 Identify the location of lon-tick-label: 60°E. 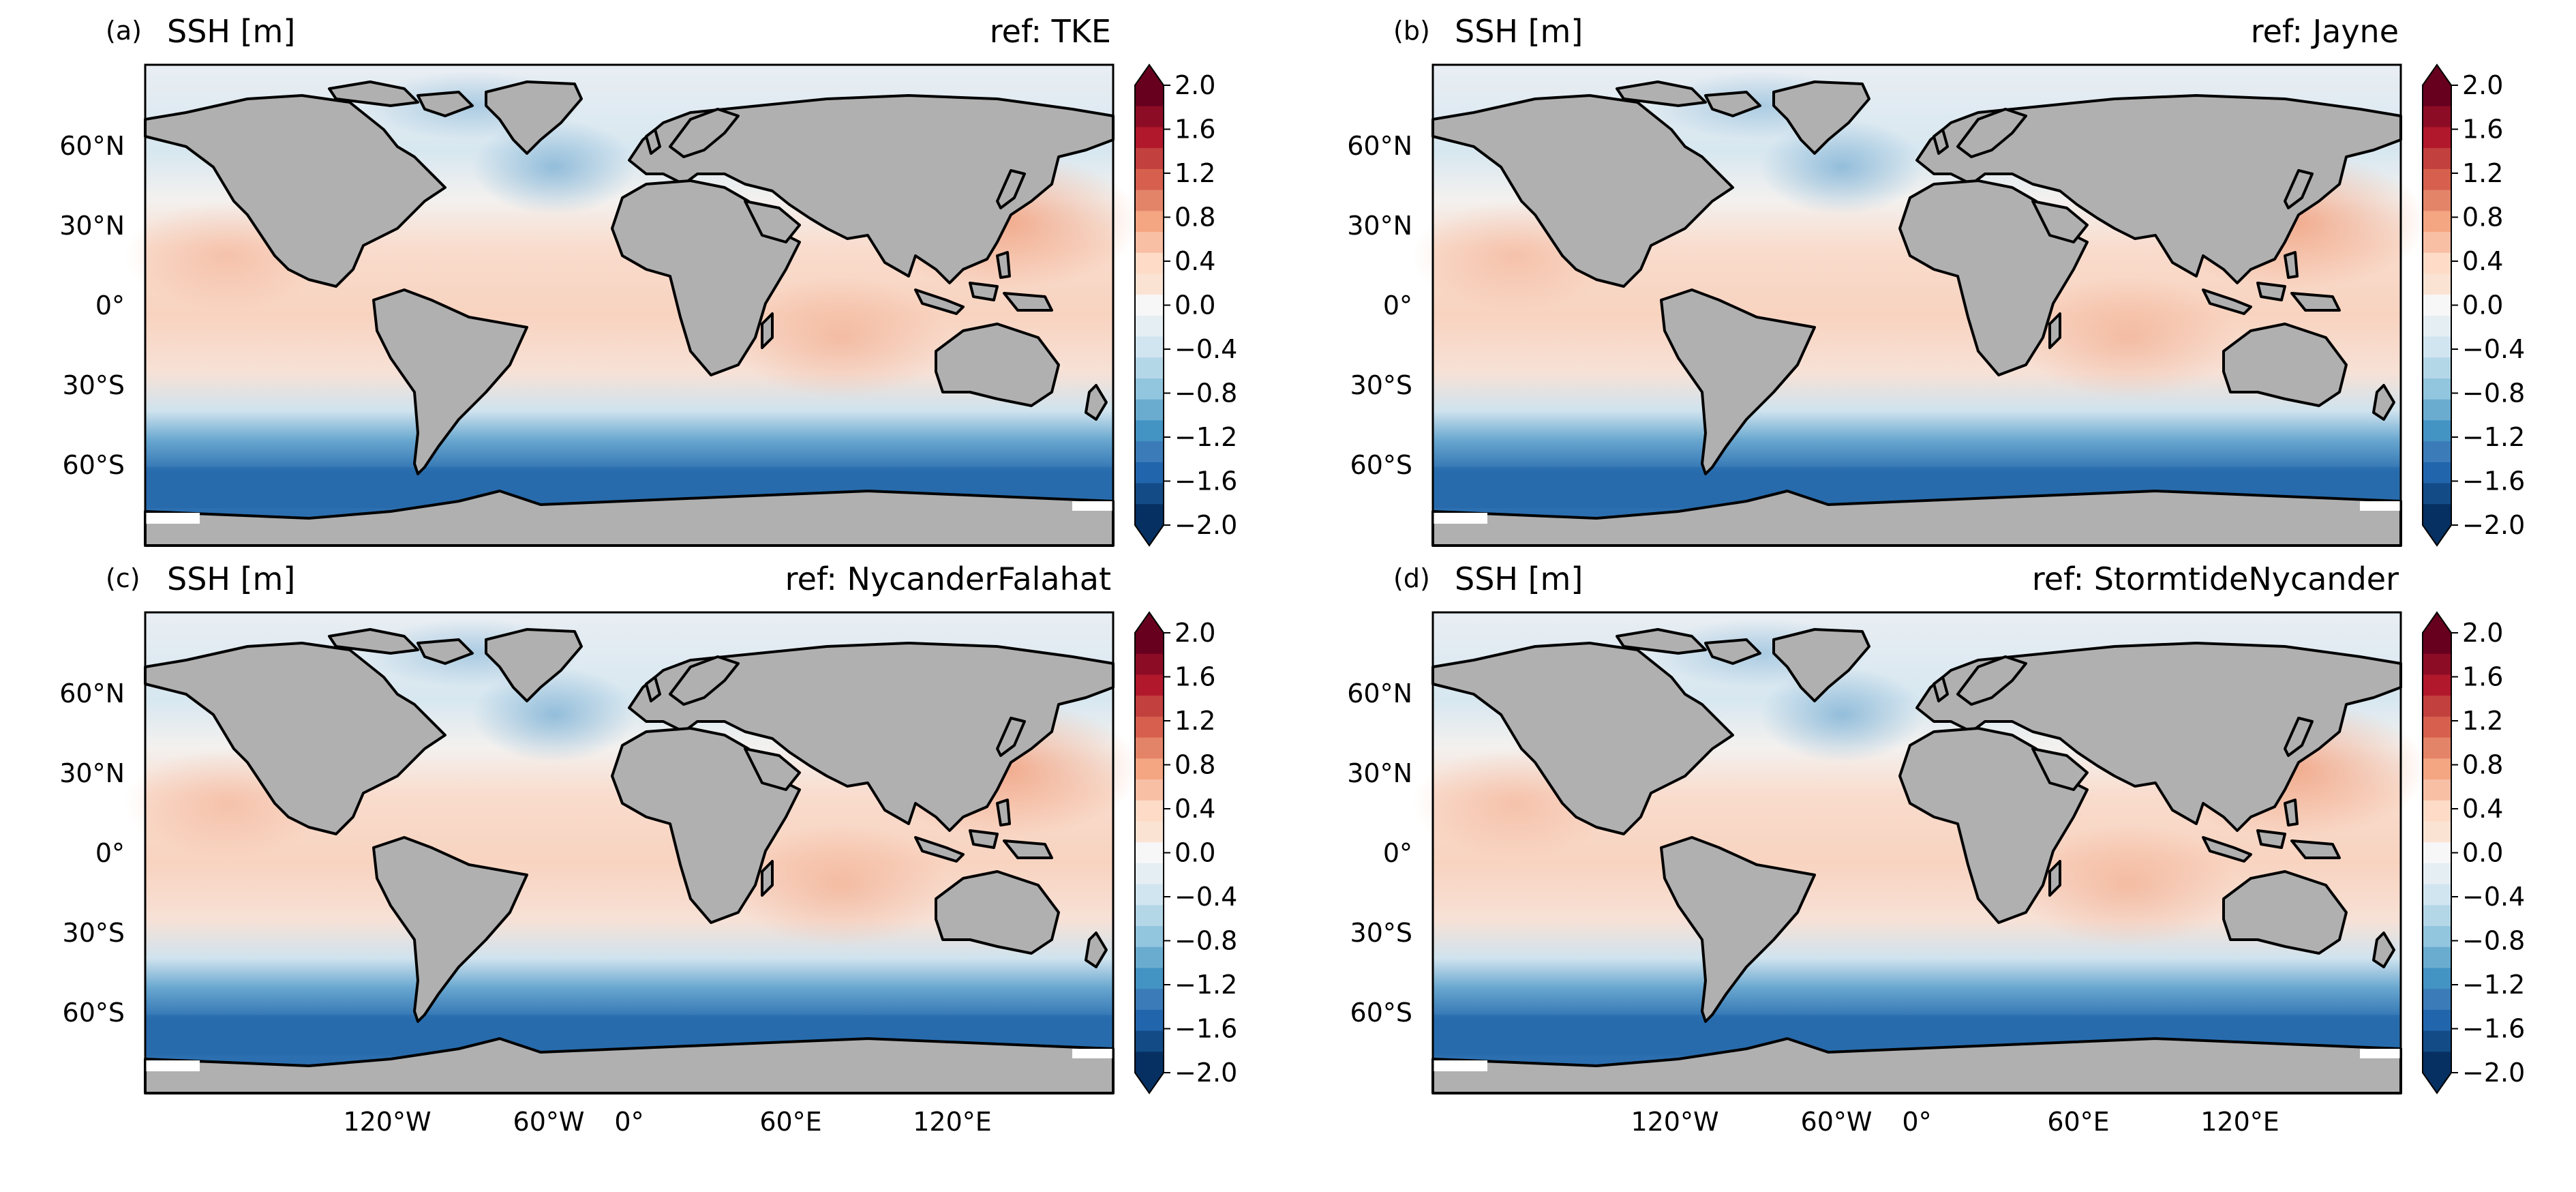
(2078, 1122).